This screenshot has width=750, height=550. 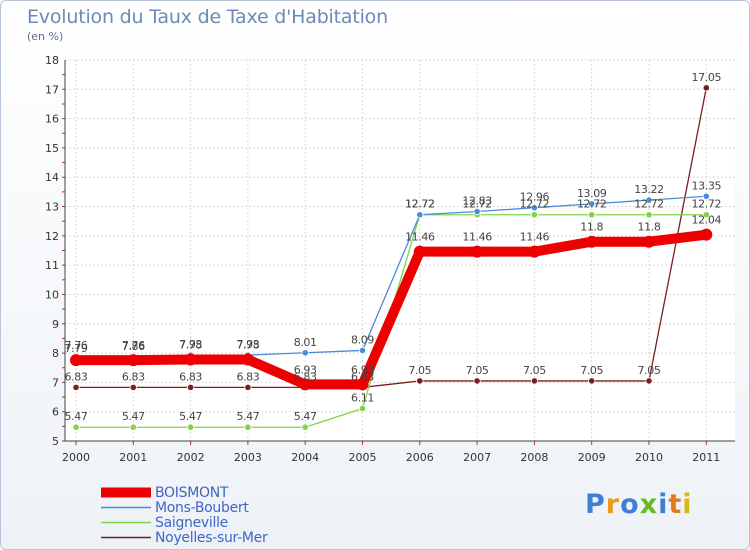 I want to click on legend-item-noyelles-sur-mer: Noyelles-sur-Mer, so click(x=184, y=537).